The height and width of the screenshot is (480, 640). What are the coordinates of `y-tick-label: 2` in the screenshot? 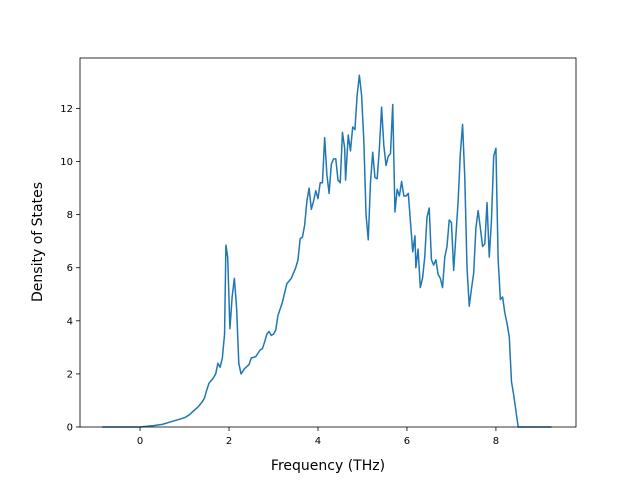 It's located at (70, 374).